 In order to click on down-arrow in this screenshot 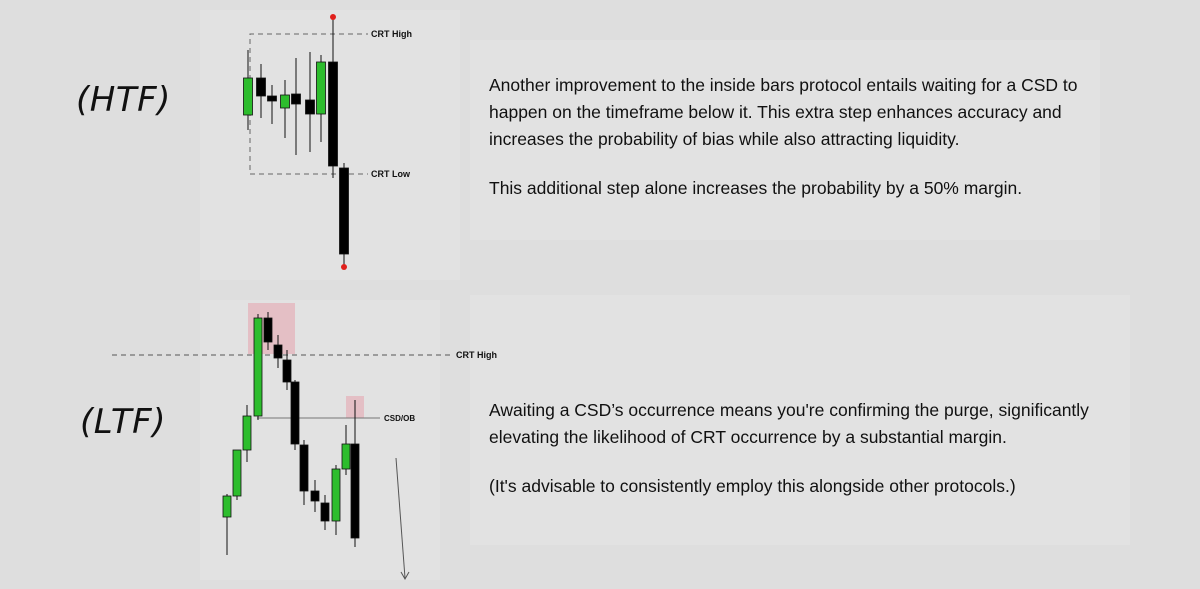, I will do `click(402, 519)`.